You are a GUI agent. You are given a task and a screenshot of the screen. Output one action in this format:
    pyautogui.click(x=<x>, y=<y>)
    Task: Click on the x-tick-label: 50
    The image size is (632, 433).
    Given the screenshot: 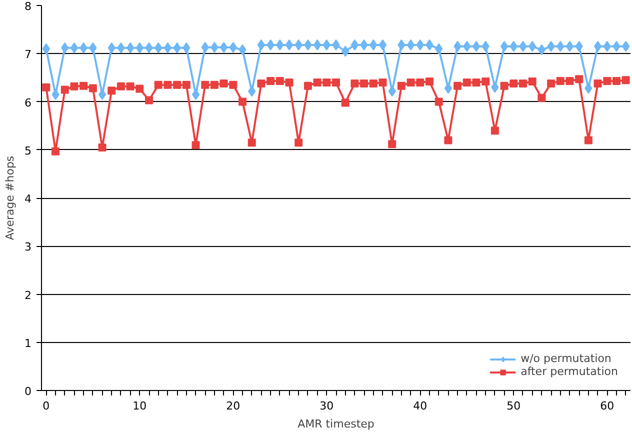 What is the action you would take?
    pyautogui.click(x=513, y=406)
    